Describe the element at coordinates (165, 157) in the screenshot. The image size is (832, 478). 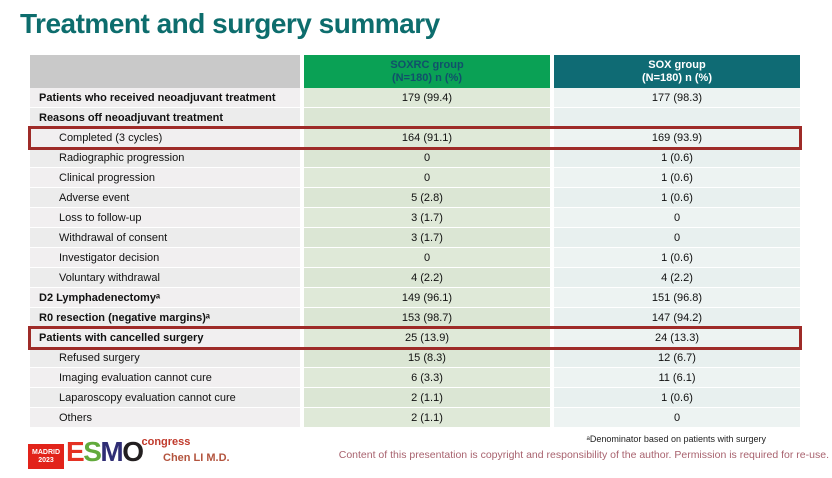
I see `row-label: Radiographic progression` at that location.